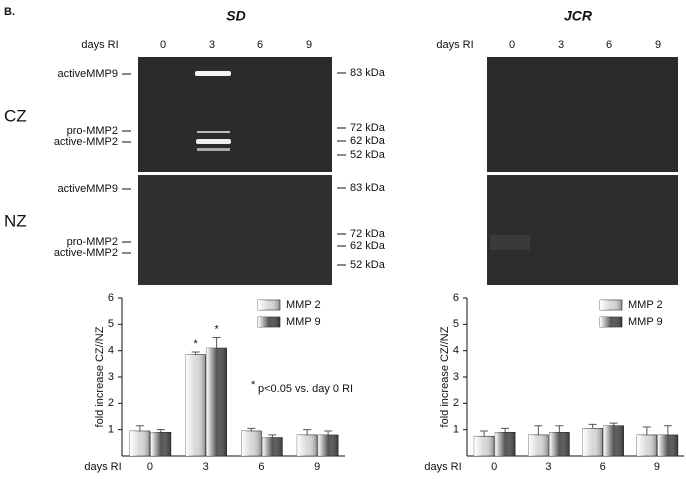  What do you see at coordinates (235, 16) in the screenshot?
I see `gel-title: SD` at bounding box center [235, 16].